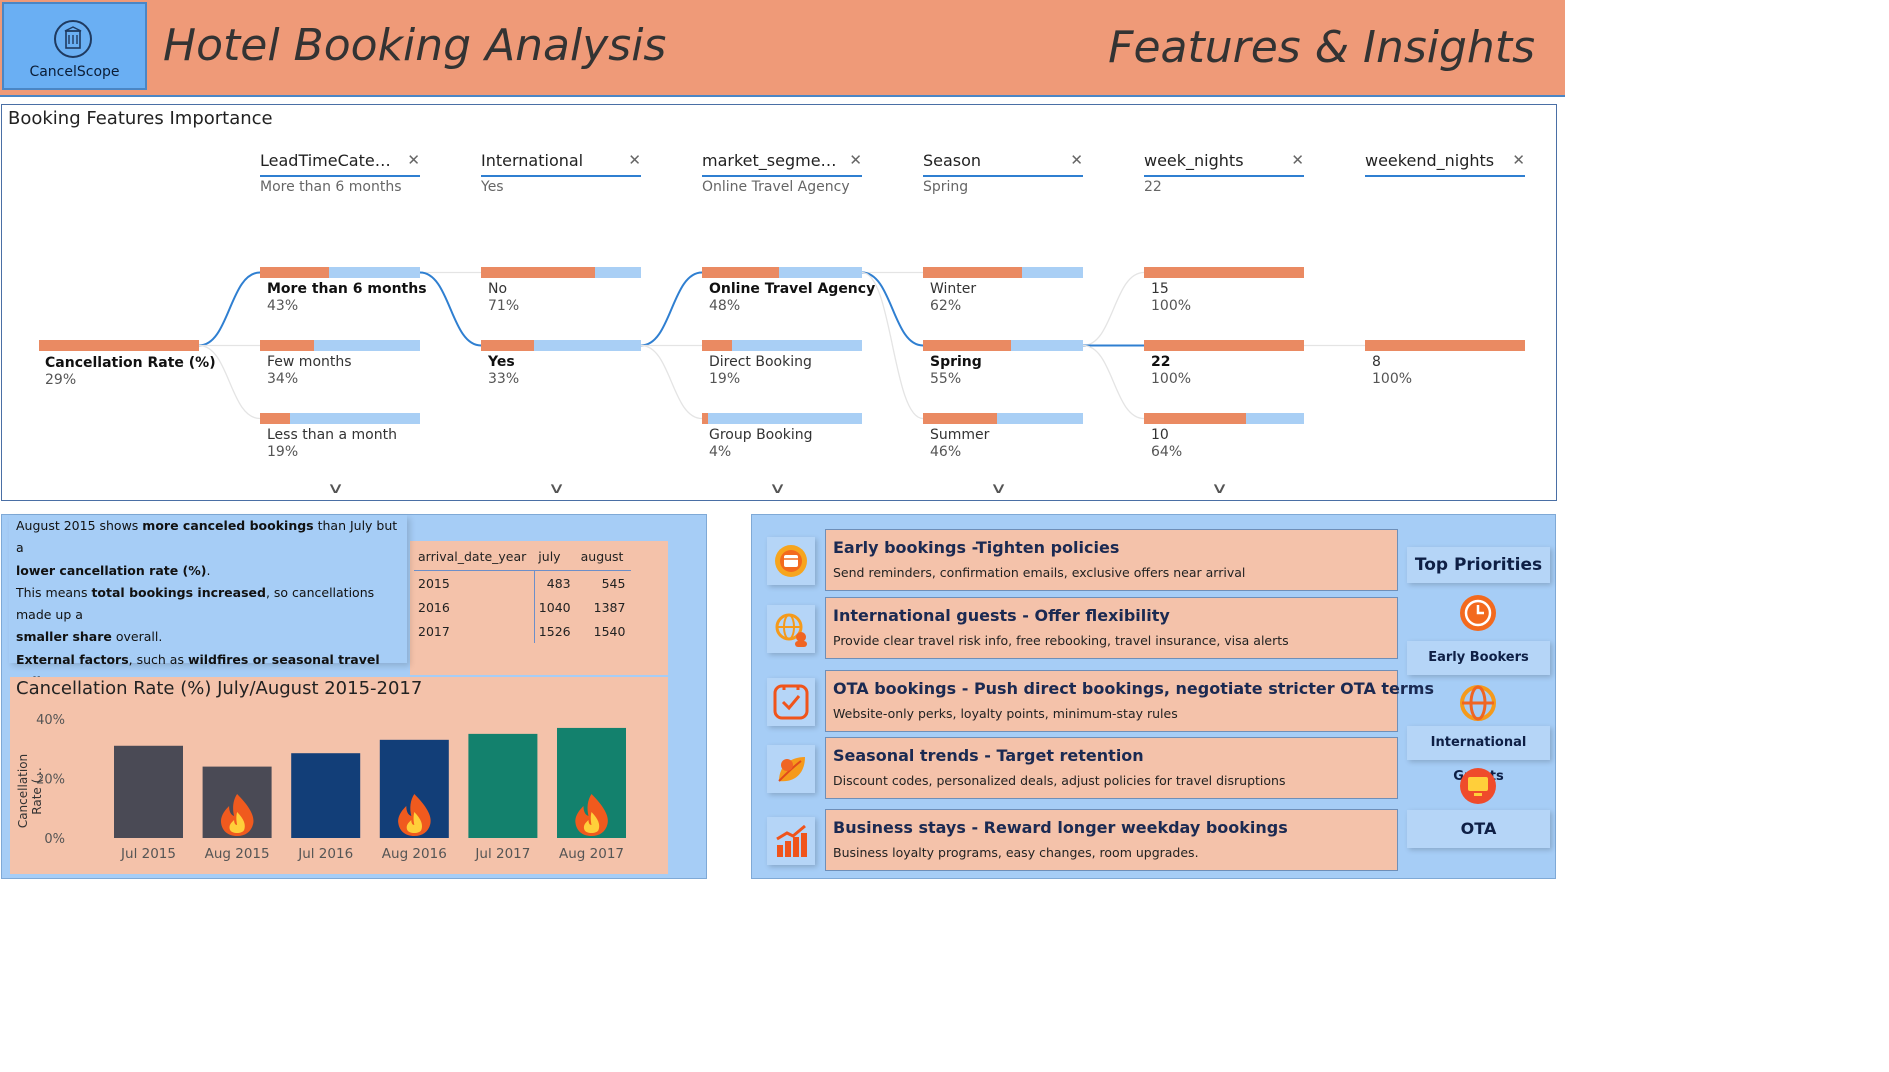 The image size is (1889, 1072). I want to click on note-emphasis: smaller share, so click(64, 637).